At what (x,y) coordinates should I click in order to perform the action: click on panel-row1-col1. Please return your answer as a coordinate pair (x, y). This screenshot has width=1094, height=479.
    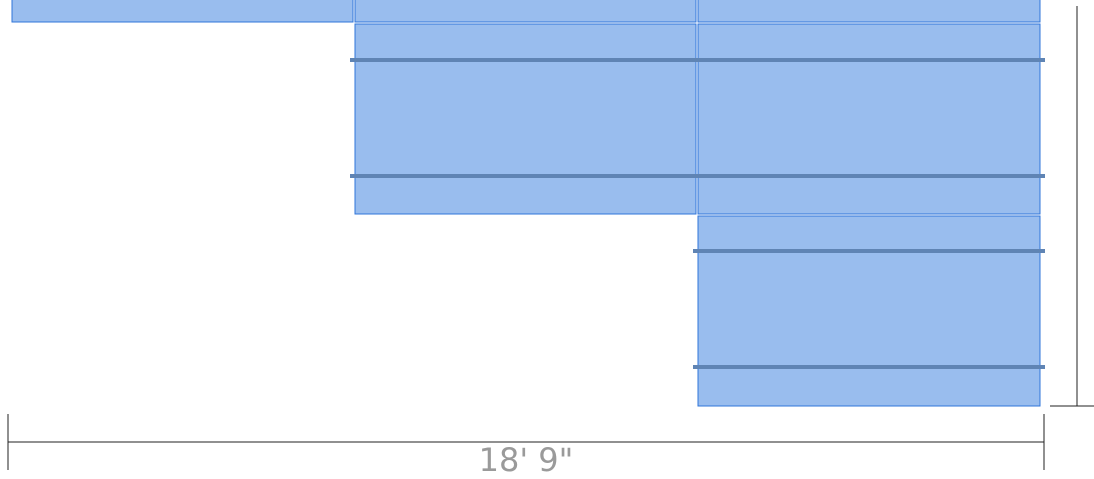
    Looking at the image, I should click on (182, 11).